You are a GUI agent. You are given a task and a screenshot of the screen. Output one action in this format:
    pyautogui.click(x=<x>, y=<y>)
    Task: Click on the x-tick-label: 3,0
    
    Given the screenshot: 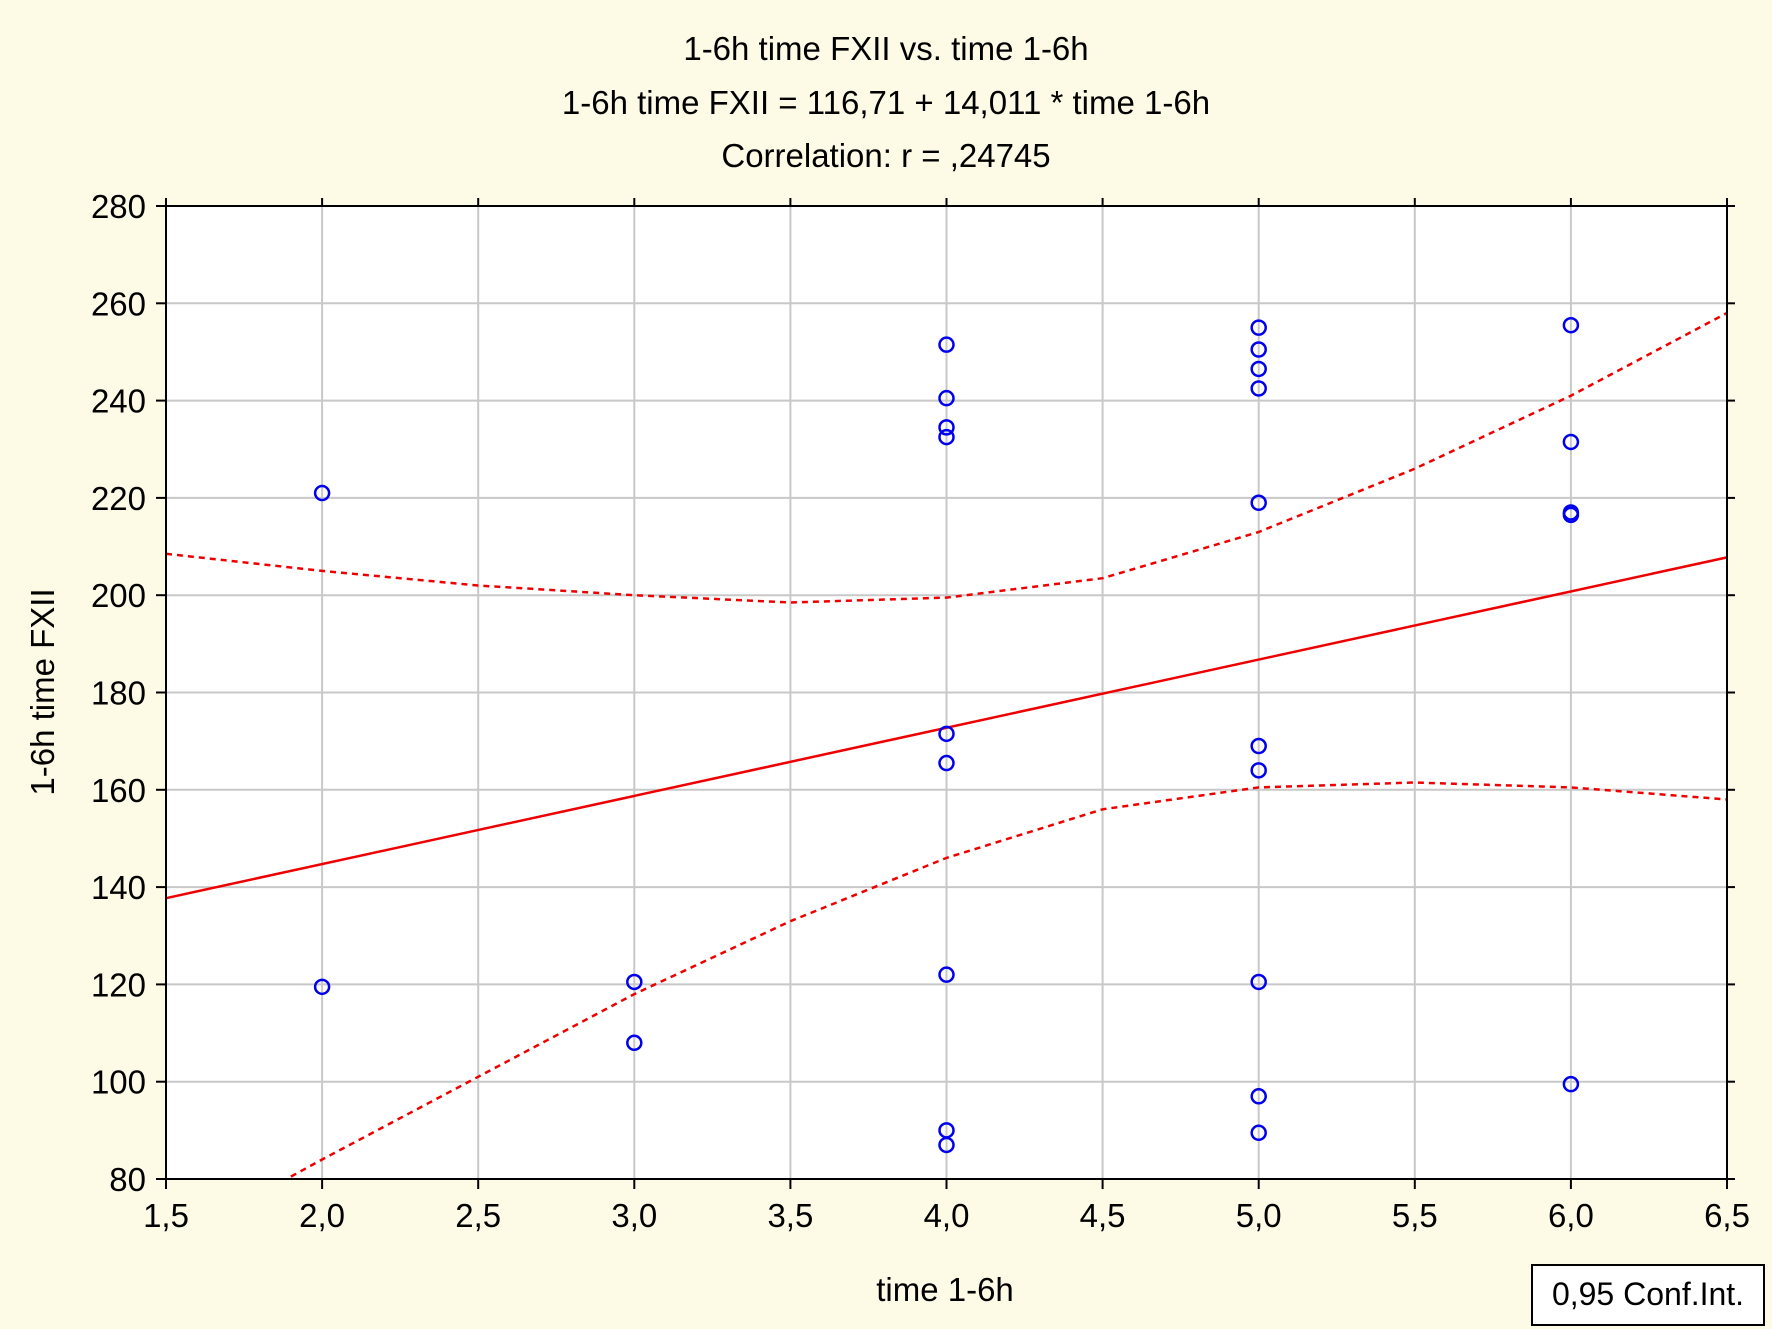 What is the action you would take?
    pyautogui.click(x=634, y=1215)
    